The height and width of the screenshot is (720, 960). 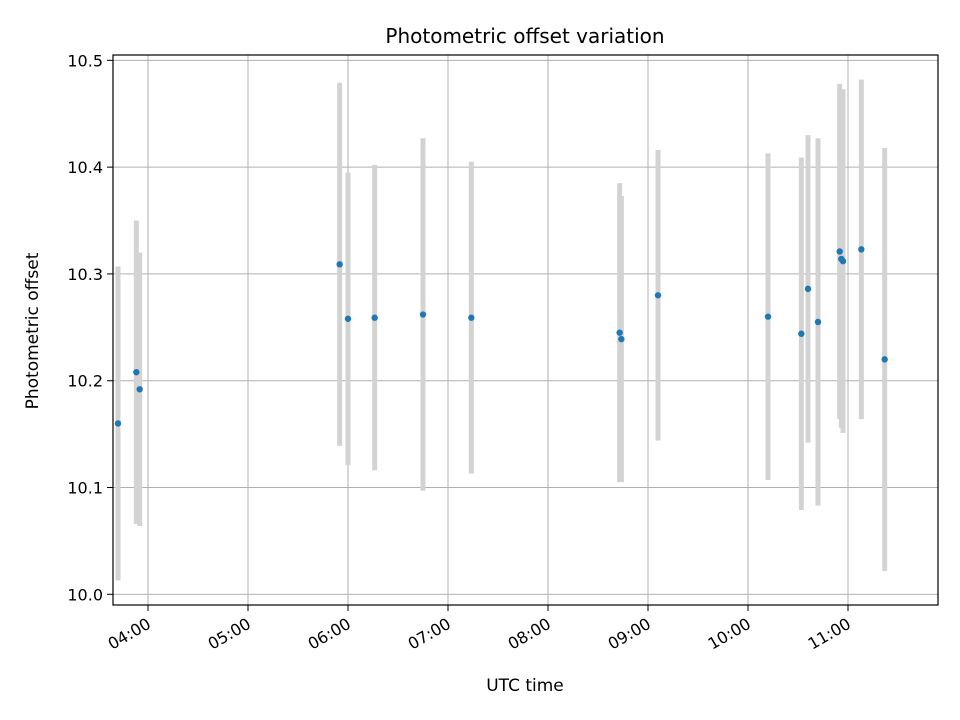 I want to click on x-tick-label: 09:00, so click(x=629, y=634).